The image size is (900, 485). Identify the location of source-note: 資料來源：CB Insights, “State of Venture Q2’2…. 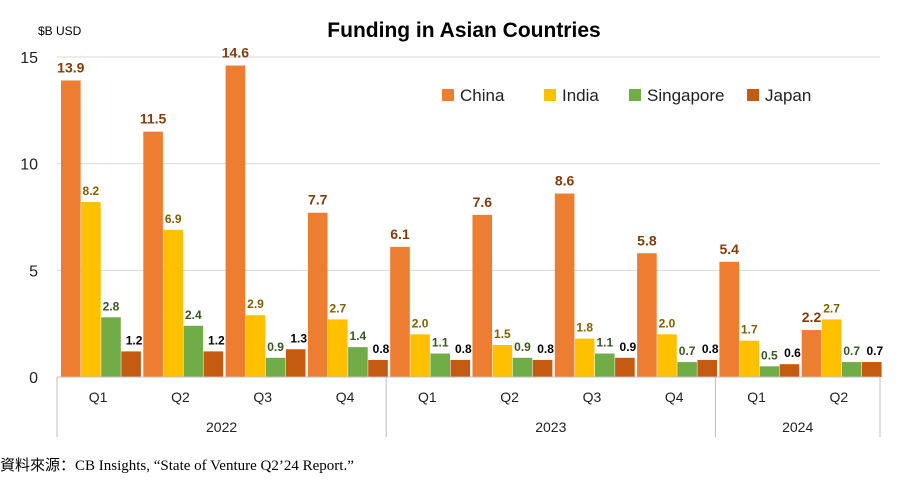
(177, 466).